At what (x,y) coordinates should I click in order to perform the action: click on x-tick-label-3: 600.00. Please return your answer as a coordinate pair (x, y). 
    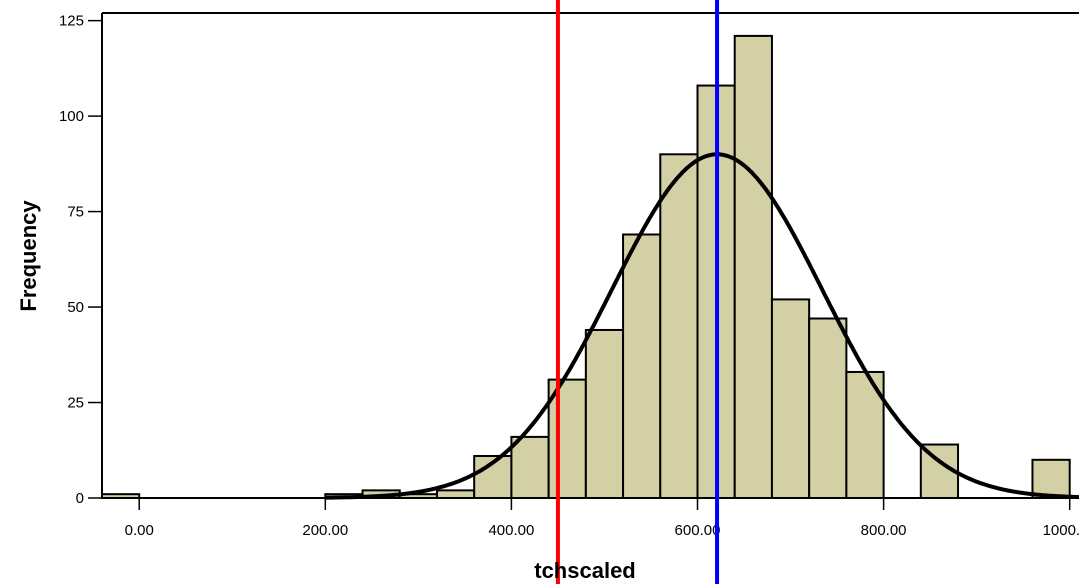
    Looking at the image, I should click on (698, 530).